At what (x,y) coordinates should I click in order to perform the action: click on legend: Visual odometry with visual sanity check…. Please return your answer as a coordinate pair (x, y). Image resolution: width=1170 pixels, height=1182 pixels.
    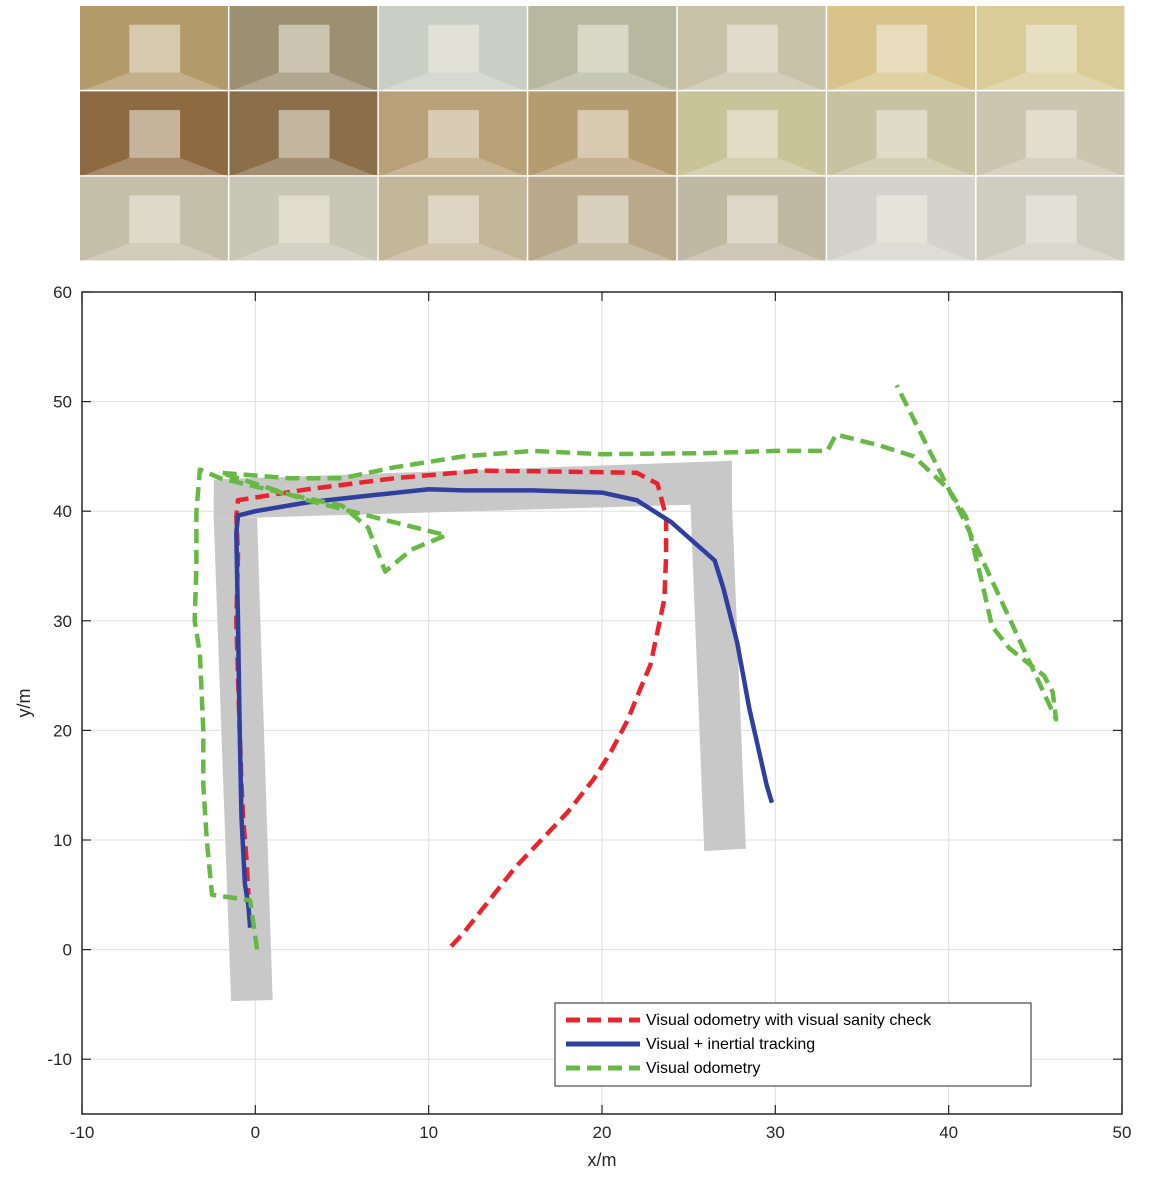
    Looking at the image, I should click on (793, 1044).